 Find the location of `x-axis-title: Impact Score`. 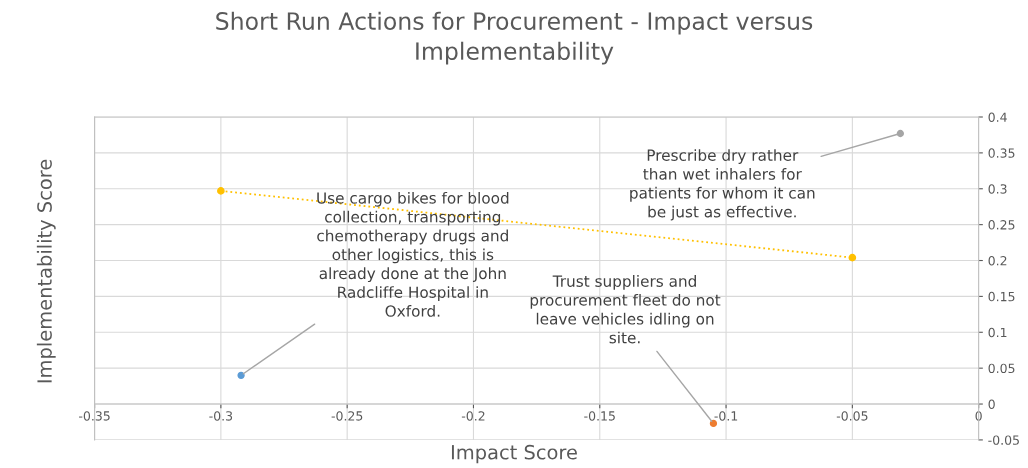

x-axis-title: Impact Score is located at coordinates (514, 454).